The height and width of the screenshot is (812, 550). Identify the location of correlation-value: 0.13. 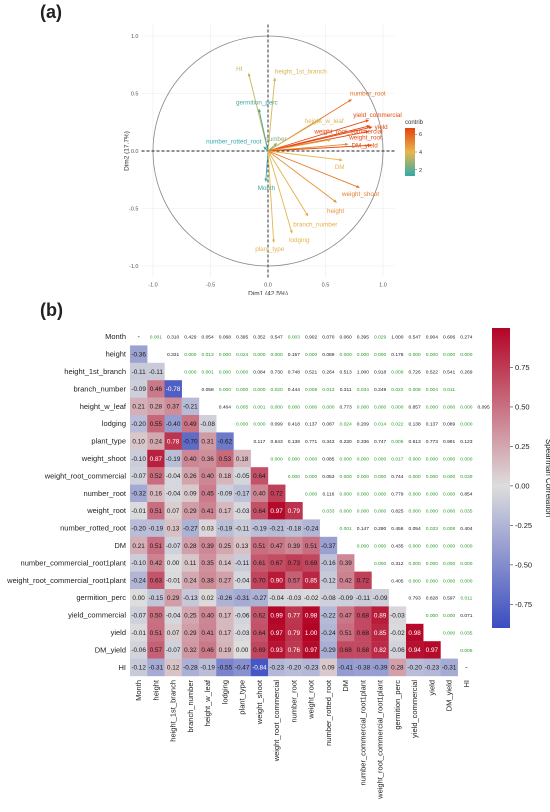
(173, 528).